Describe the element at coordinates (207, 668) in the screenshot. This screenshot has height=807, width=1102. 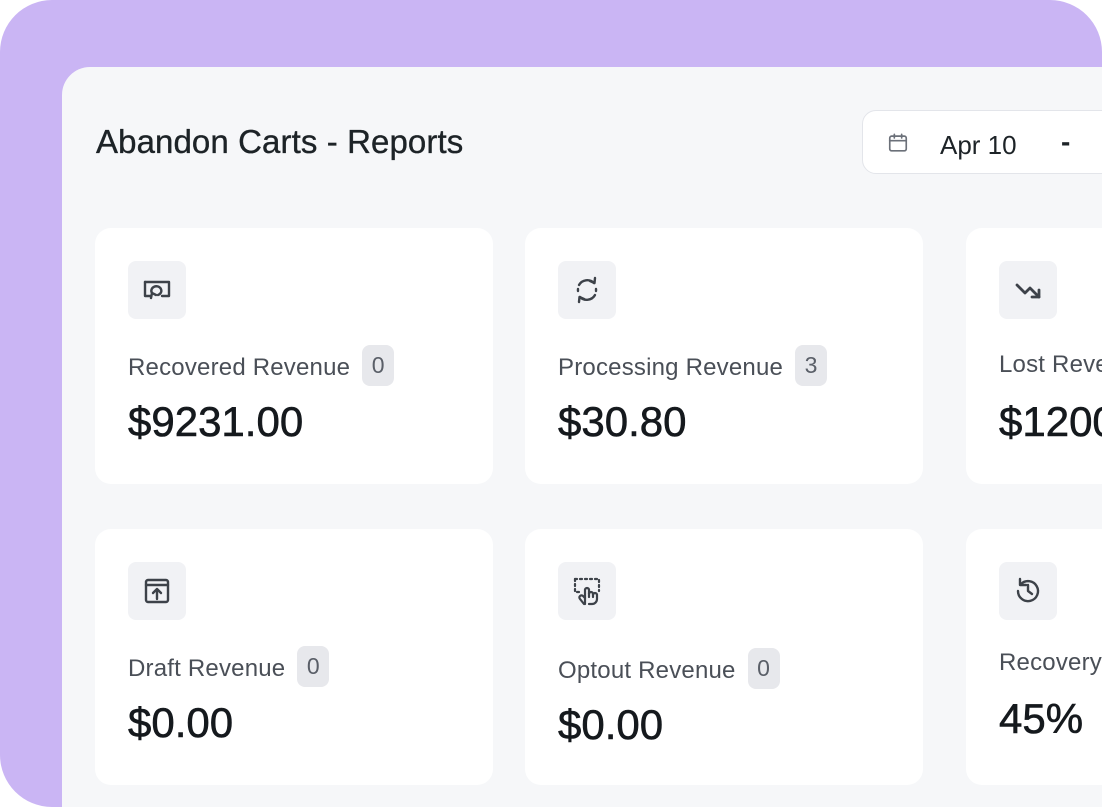
I see `card-label: Draft Revenue` at that location.